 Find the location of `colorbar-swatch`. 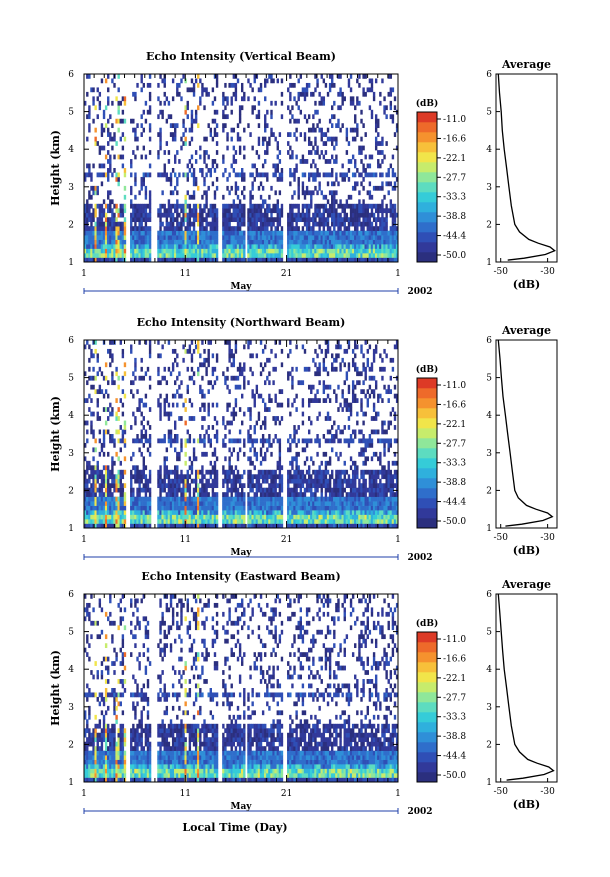

colorbar-swatch is located at coordinates (427, 237).